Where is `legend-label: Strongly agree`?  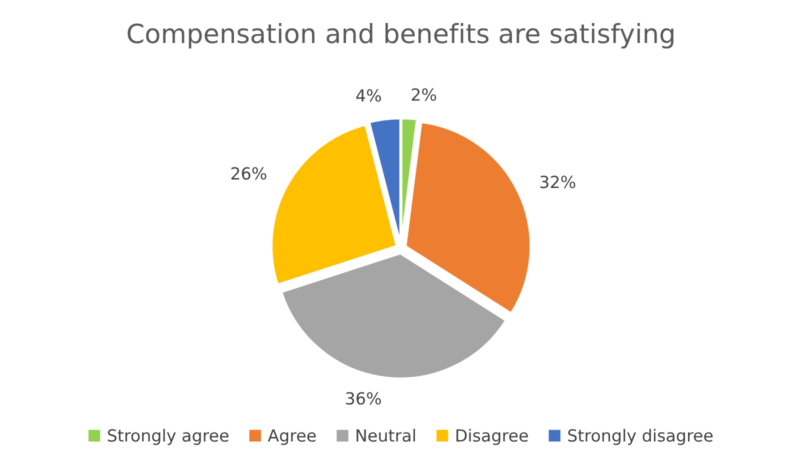 legend-label: Strongly agree is located at coordinates (168, 436).